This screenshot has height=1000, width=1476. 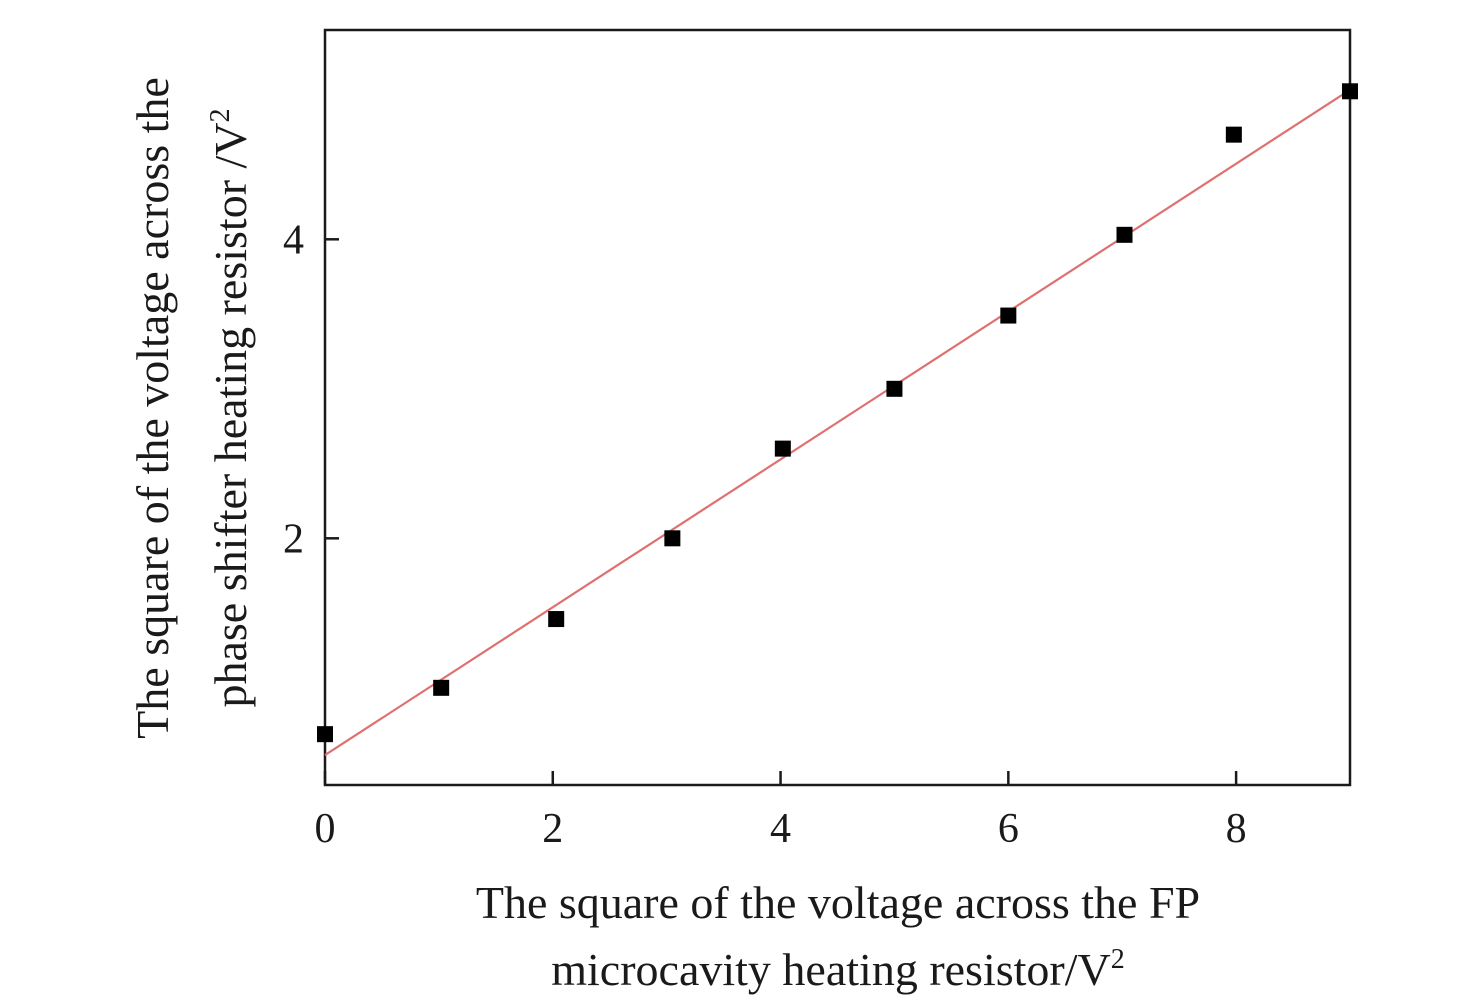 What do you see at coordinates (325, 829) in the screenshot?
I see `x-tick-label-0: 0` at bounding box center [325, 829].